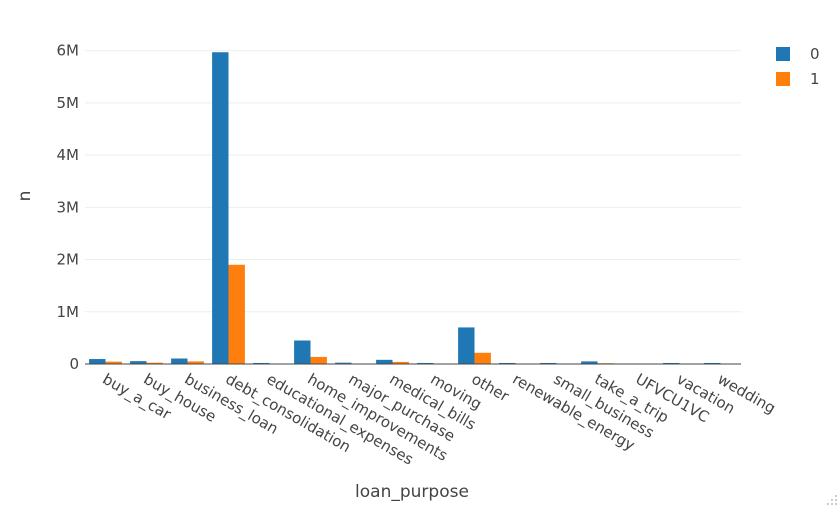 The height and width of the screenshot is (508, 840). What do you see at coordinates (25, 196) in the screenshot?
I see `y-axis-title: n` at bounding box center [25, 196].